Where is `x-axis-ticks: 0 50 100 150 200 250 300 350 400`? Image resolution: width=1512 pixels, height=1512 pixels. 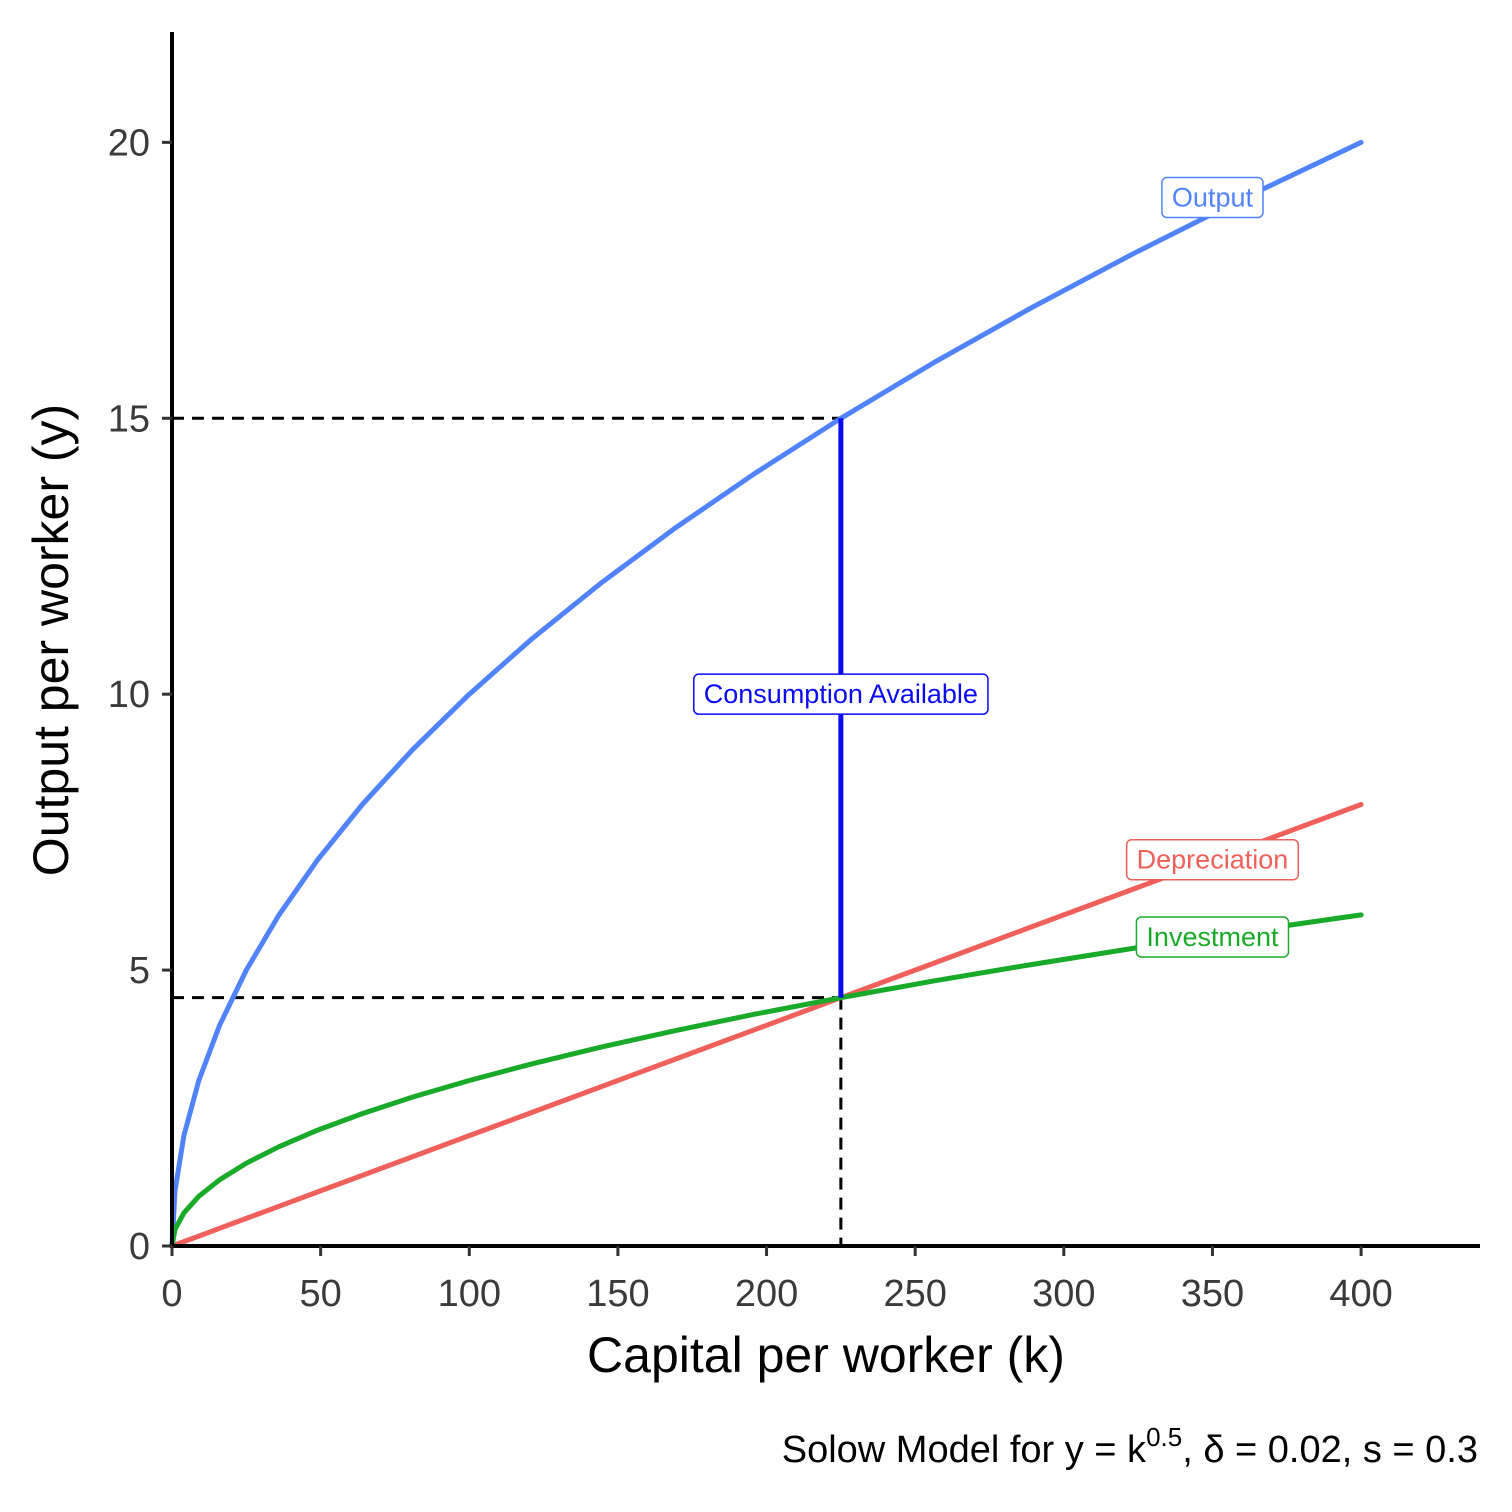
x-axis-ticks: 0 50 100 150 200 250 300 350 400 is located at coordinates (777, 1280).